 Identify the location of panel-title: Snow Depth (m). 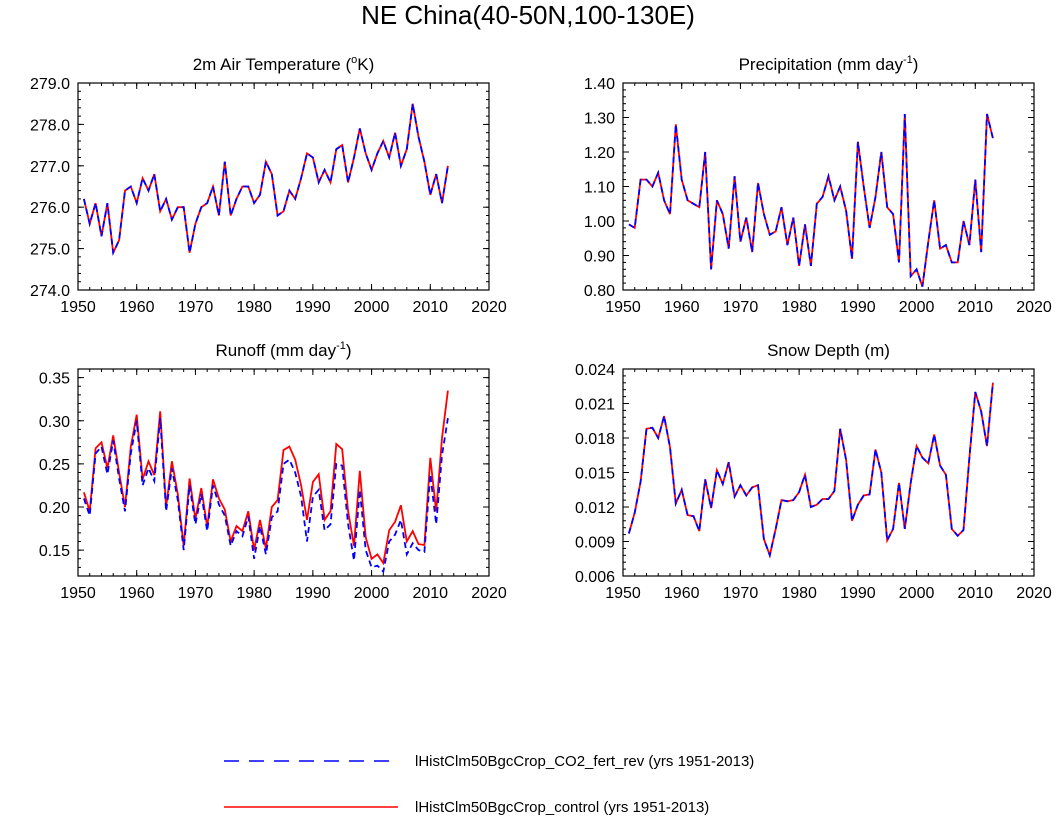
(828, 350).